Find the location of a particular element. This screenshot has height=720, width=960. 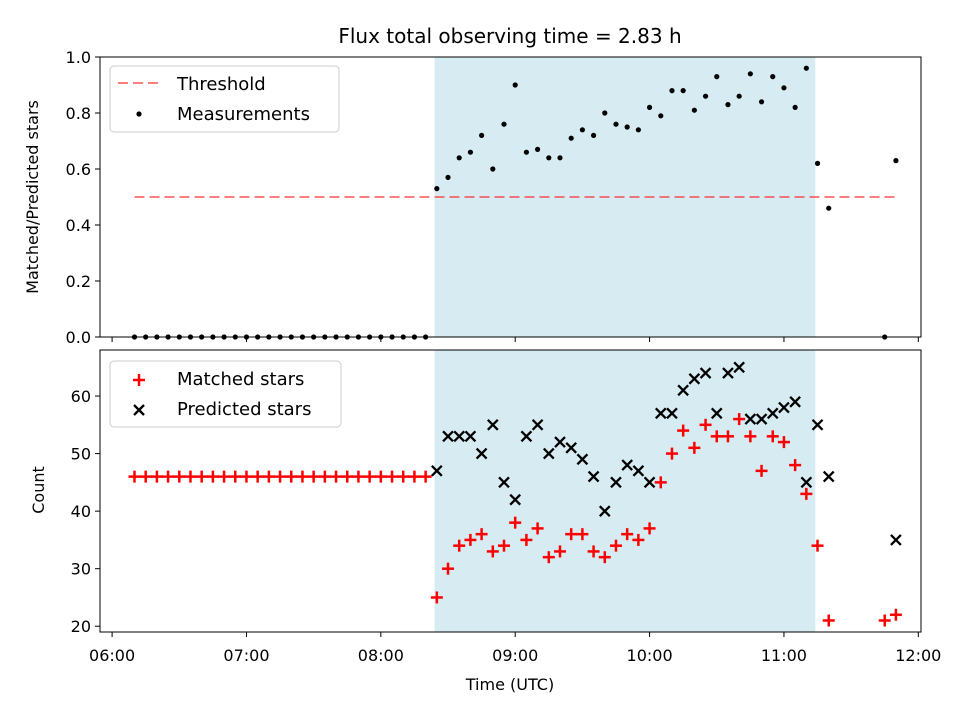

x-tick-label: 10:00 is located at coordinates (650, 655).